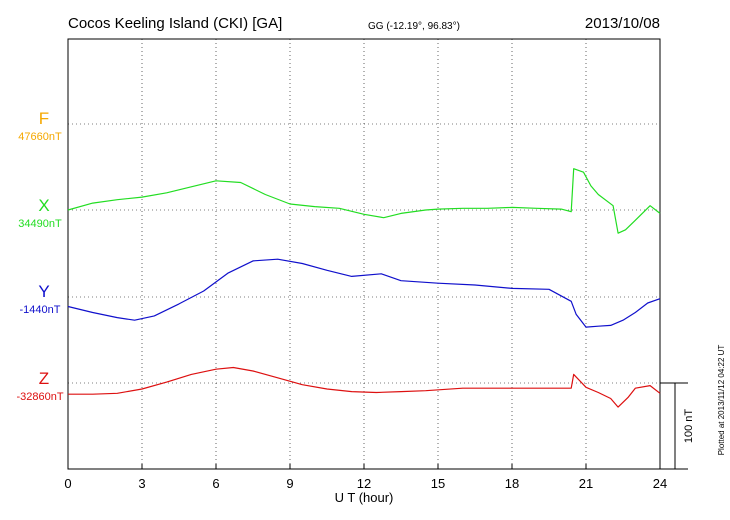 The width and height of the screenshot is (730, 520). I want to click on series-z-name: Z, so click(44, 378).